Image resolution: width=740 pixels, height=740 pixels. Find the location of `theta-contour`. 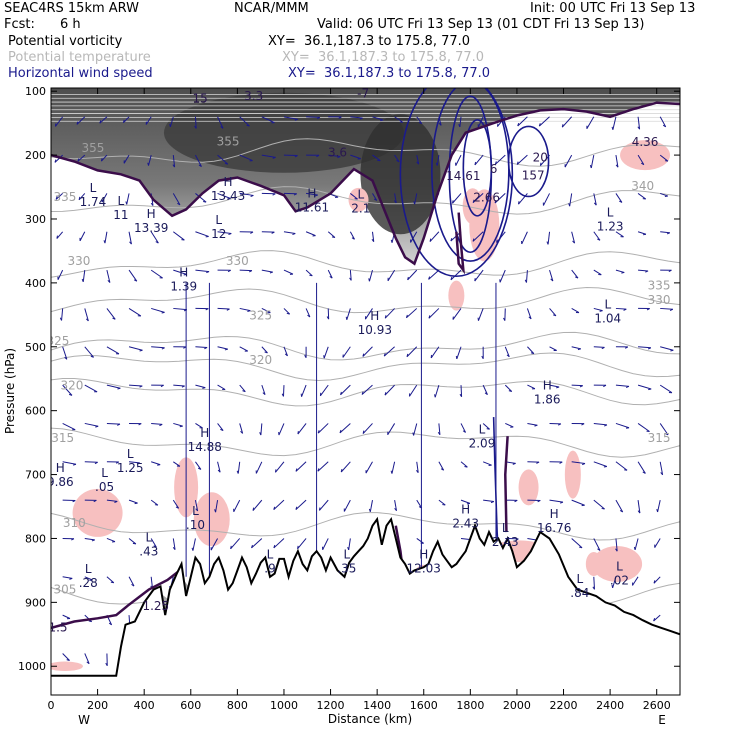

theta-contour is located at coordinates (365, 346).